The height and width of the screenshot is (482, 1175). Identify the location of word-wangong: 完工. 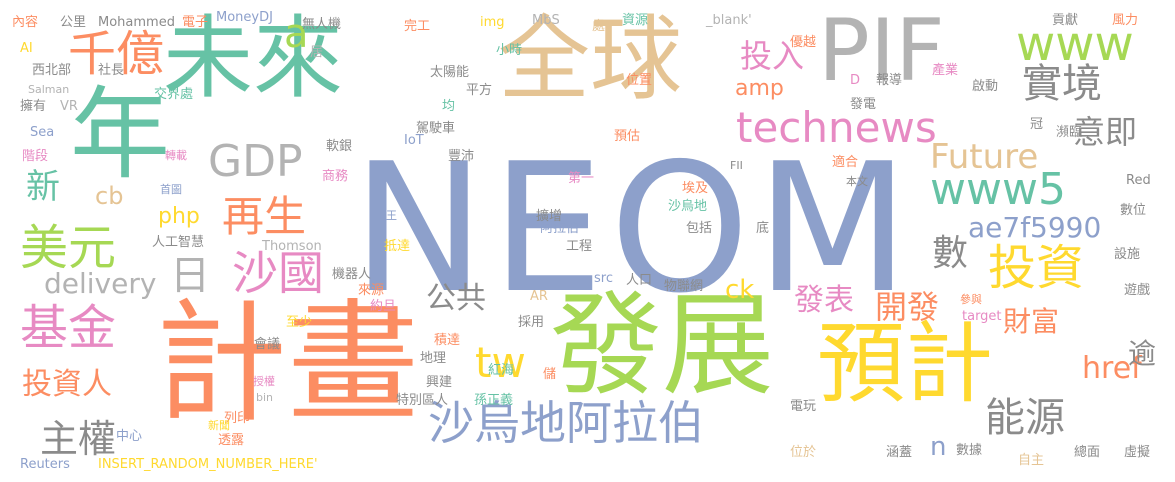
(417, 26).